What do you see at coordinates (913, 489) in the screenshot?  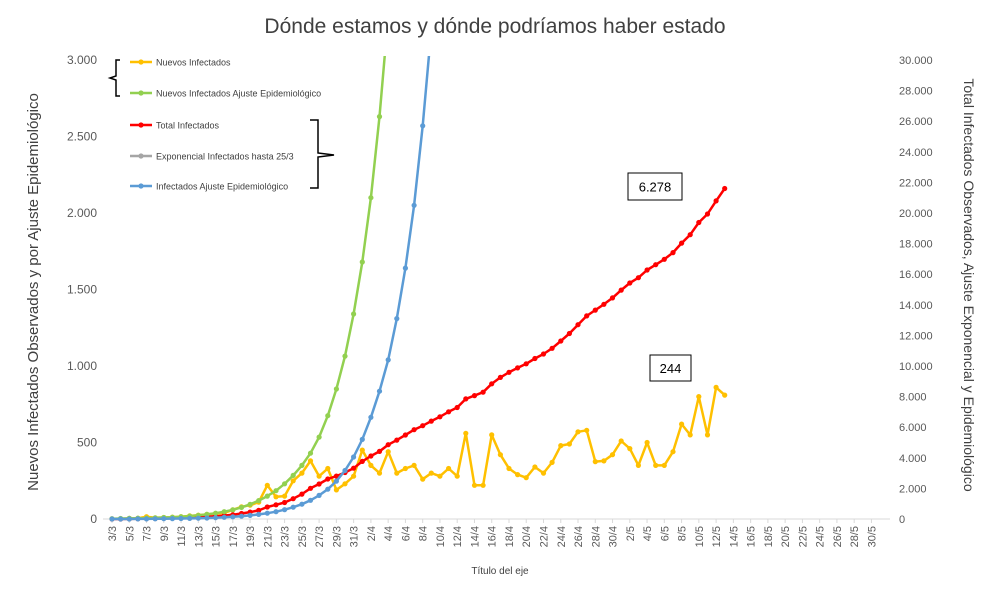 I see `right-tick-label: 2.000` at bounding box center [913, 489].